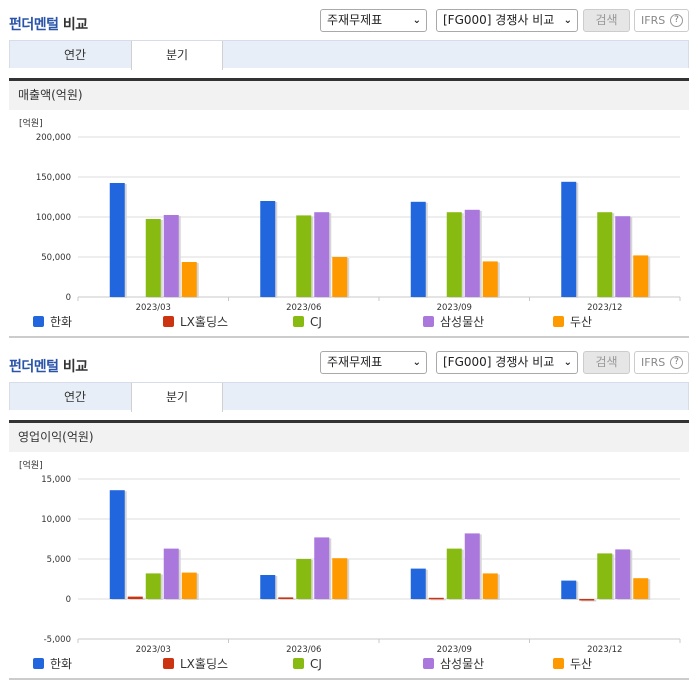 The height and width of the screenshot is (684, 696). What do you see at coordinates (349, 436) in the screenshot?
I see `section-title: 영업이익(억원)` at bounding box center [349, 436].